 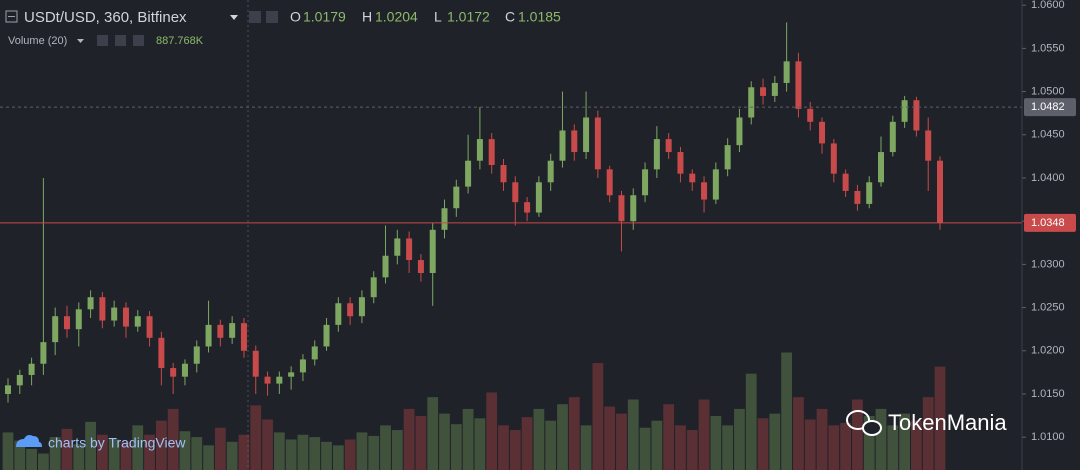 I want to click on tradingview-logo, so click(x=29, y=441).